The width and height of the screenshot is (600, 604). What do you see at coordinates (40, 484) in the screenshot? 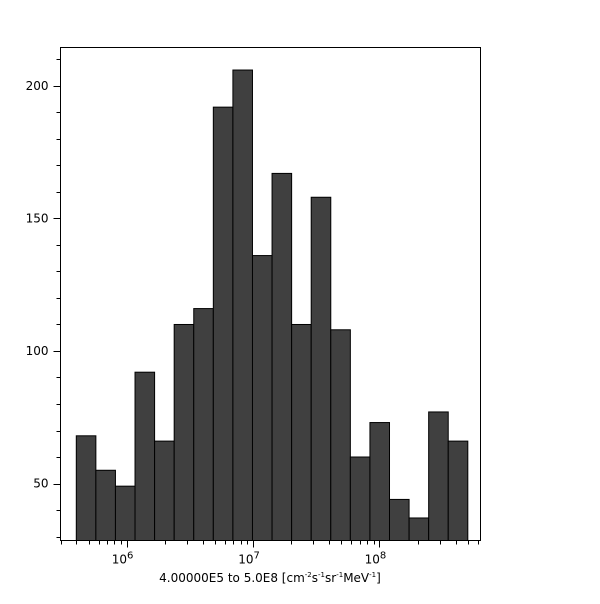
I see `y-tick-label: 50` at bounding box center [40, 484].